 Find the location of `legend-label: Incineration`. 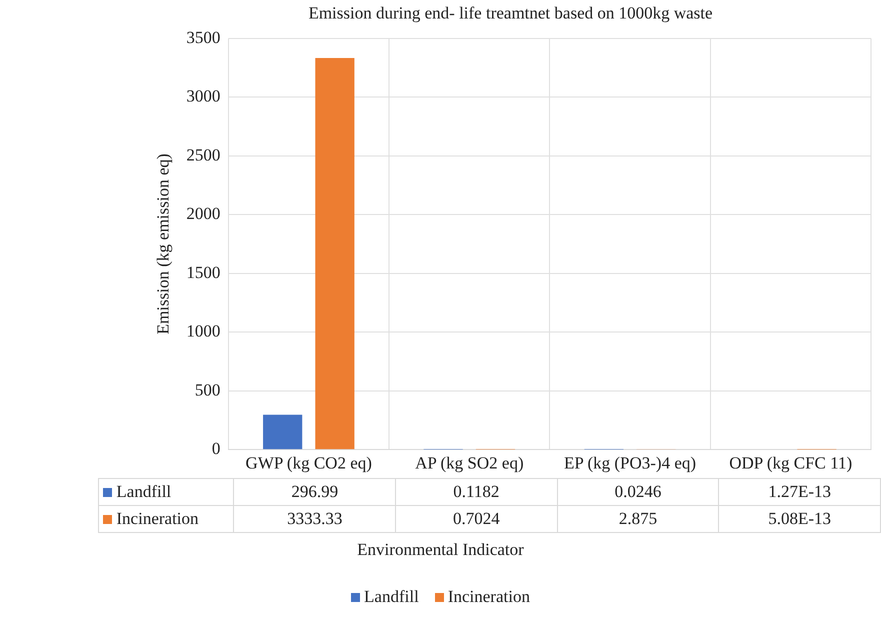

legend-label: Incineration is located at coordinates (166, 519).